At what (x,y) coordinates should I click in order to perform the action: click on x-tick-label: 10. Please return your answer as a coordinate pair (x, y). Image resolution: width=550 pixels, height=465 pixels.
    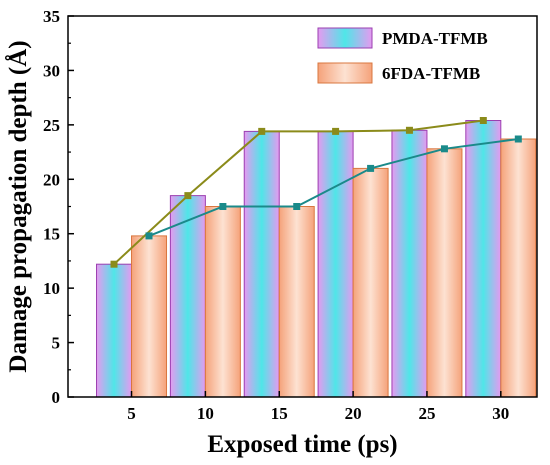
    Looking at the image, I should click on (205, 413).